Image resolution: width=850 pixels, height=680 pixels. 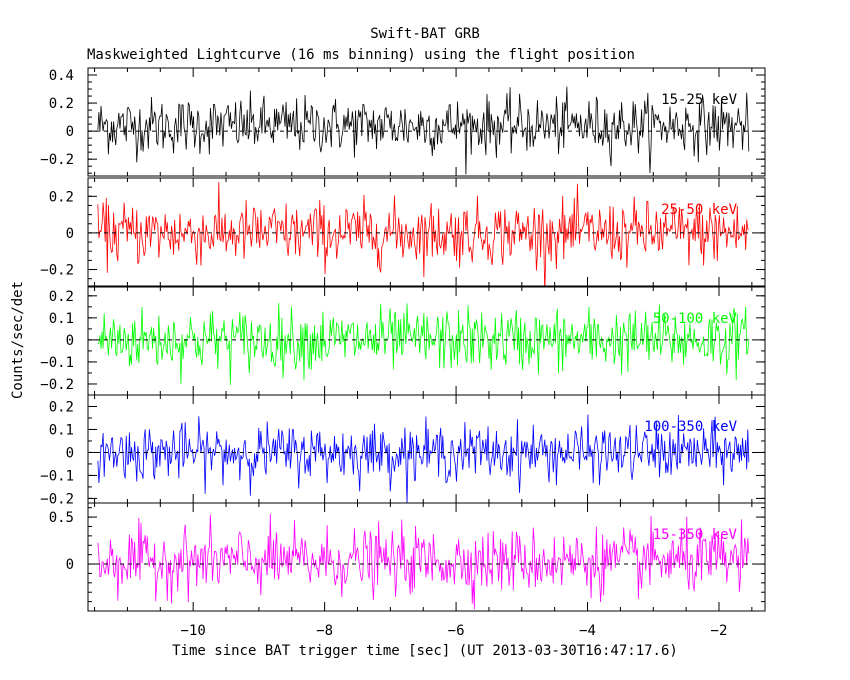 I want to click on series-line-15-25-kev, so click(x=423, y=130).